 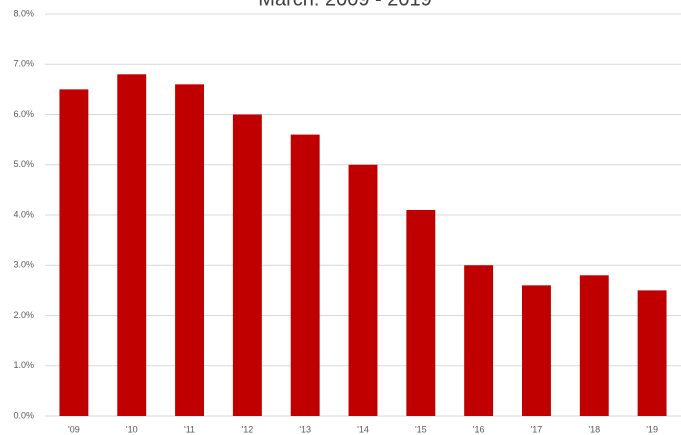 What do you see at coordinates (23, 64) in the screenshot?
I see `y-tick-label: 7.0%` at bounding box center [23, 64].